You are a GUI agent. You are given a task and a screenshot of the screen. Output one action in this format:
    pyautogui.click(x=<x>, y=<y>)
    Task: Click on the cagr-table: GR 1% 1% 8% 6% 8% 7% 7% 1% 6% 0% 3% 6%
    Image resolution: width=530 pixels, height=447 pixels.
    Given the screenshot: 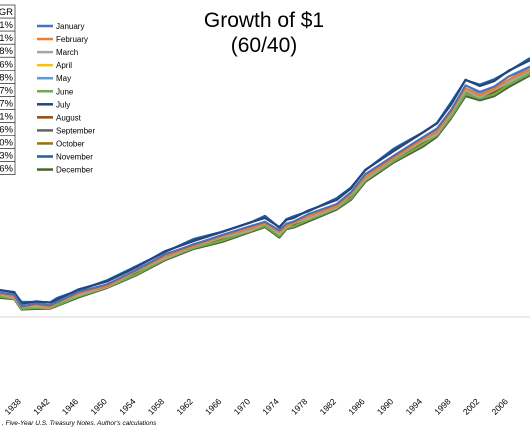 What is the action you would take?
    pyautogui.click(x=8, y=89)
    